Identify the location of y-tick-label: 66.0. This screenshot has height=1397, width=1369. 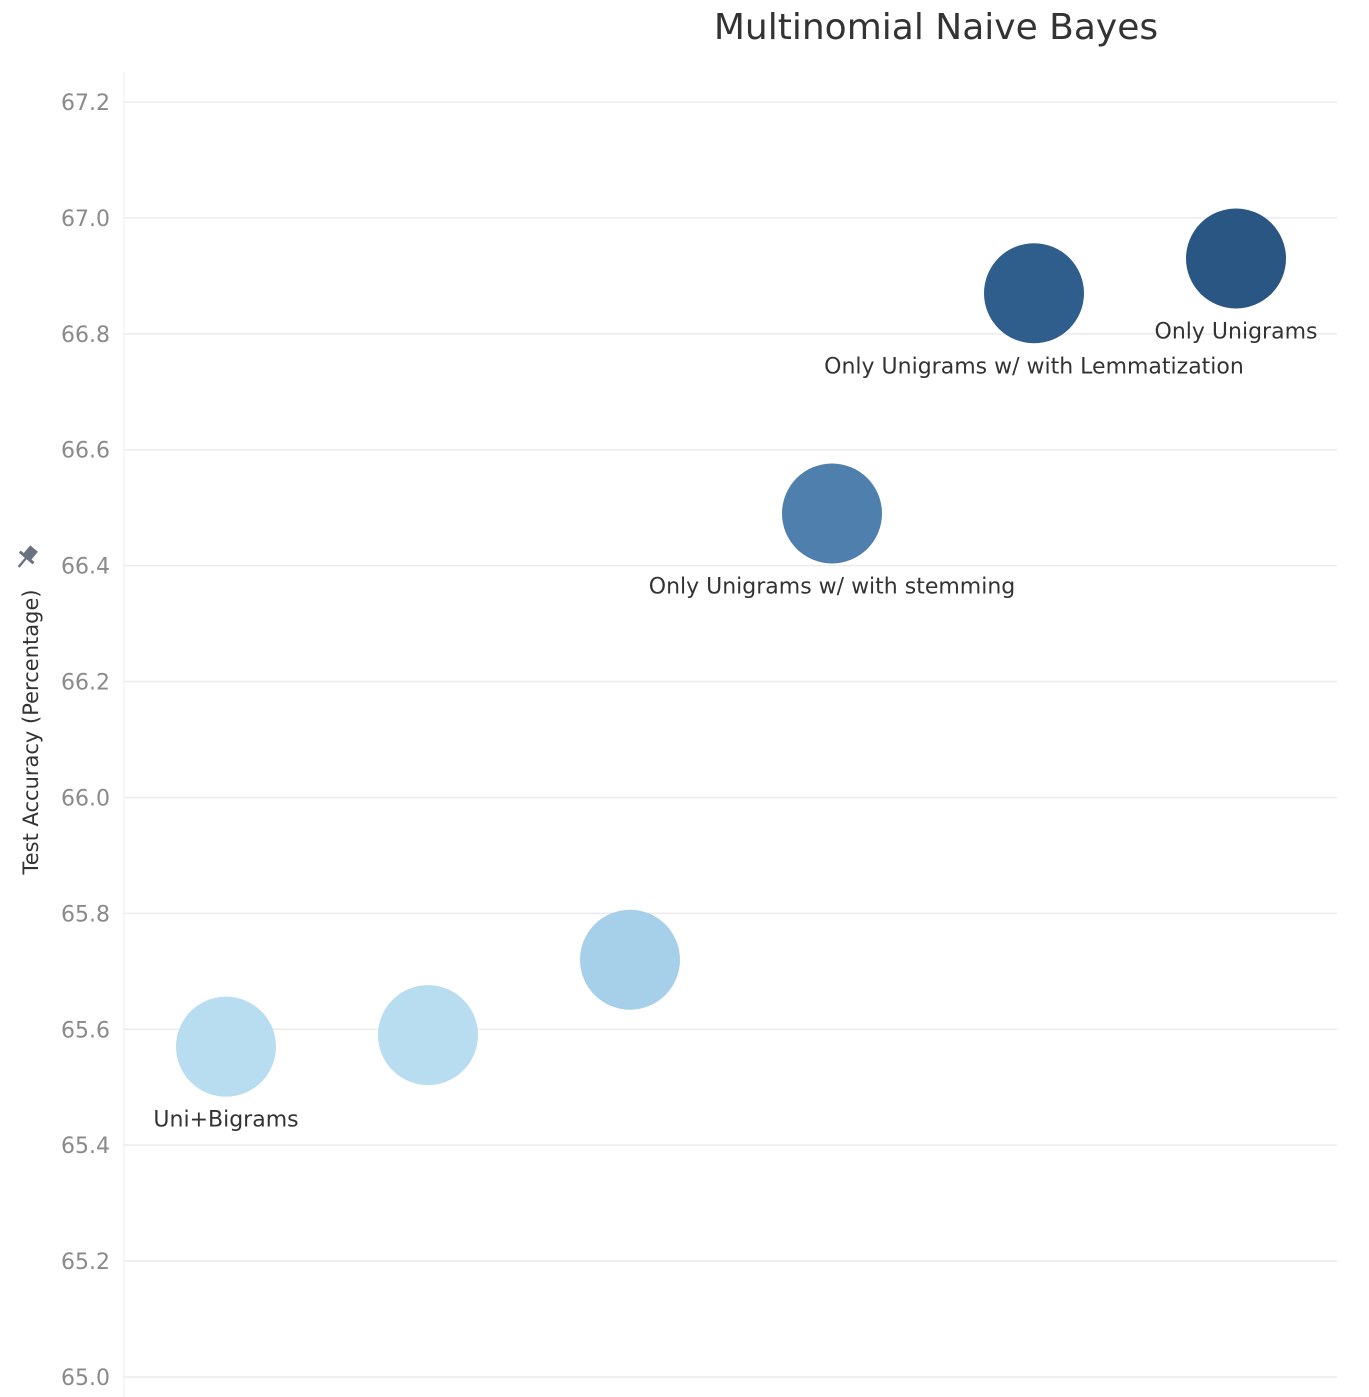
(85, 798).